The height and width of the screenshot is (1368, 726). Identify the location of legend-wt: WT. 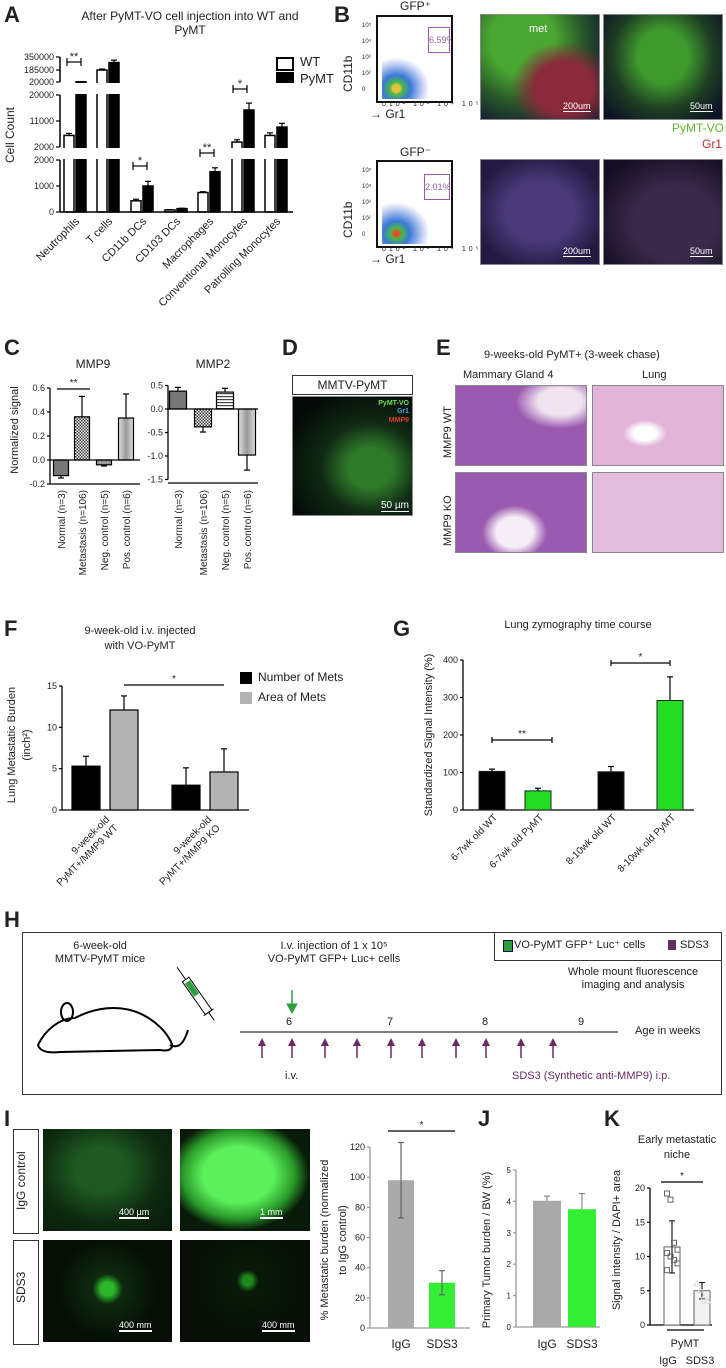
(310, 61).